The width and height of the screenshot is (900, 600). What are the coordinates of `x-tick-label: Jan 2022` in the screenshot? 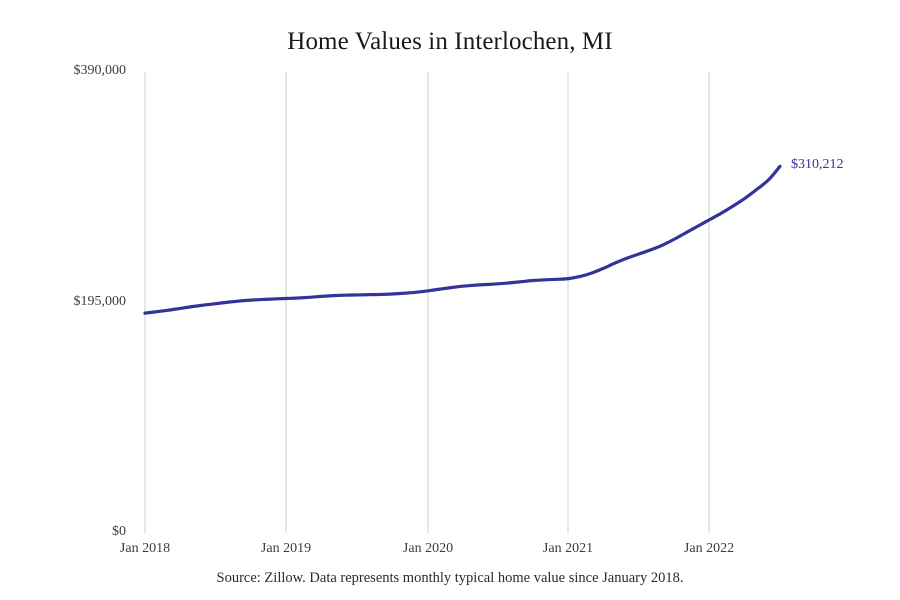 It's located at (709, 548).